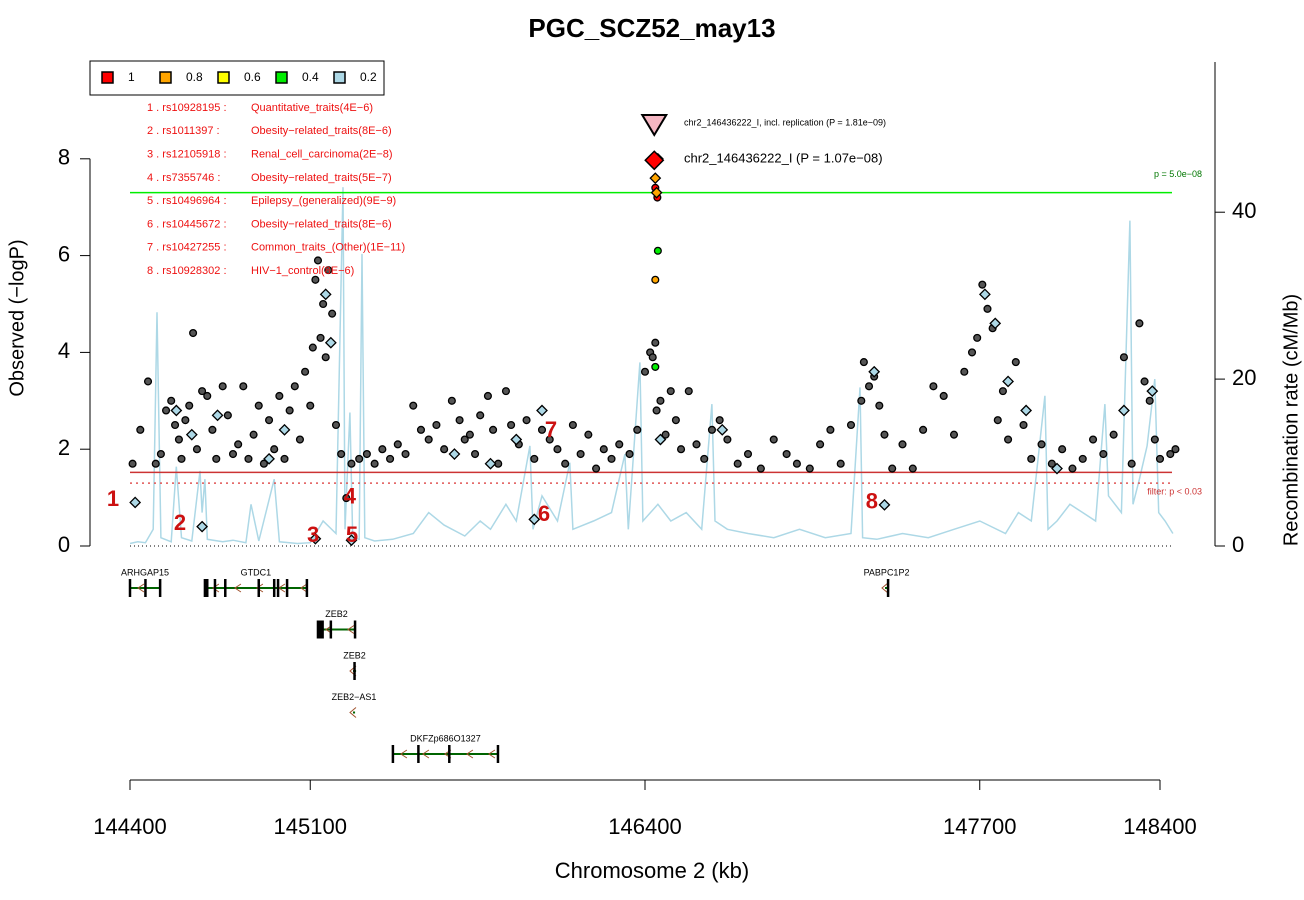 This screenshot has height=900, width=1304. What do you see at coordinates (113, 498) in the screenshot?
I see `hit-label: 1` at bounding box center [113, 498].